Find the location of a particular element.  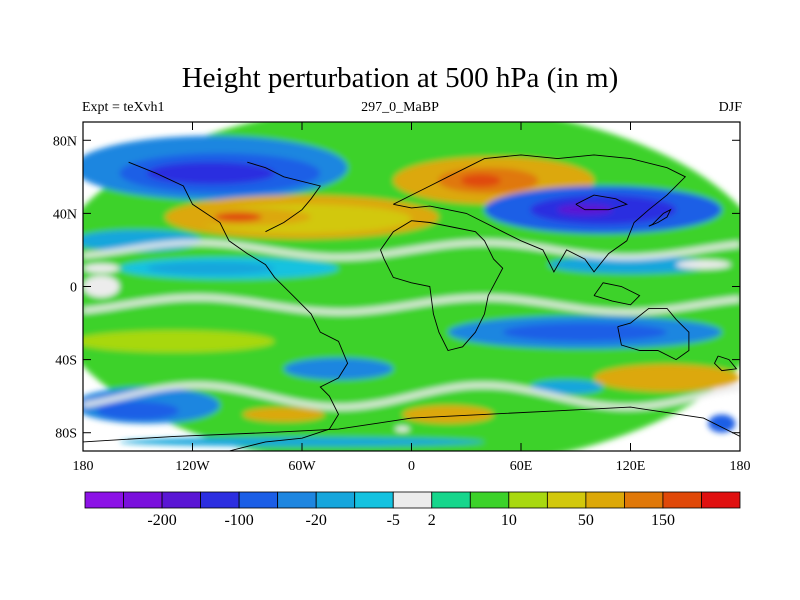

colorbar-label: 150 is located at coordinates (663, 520).